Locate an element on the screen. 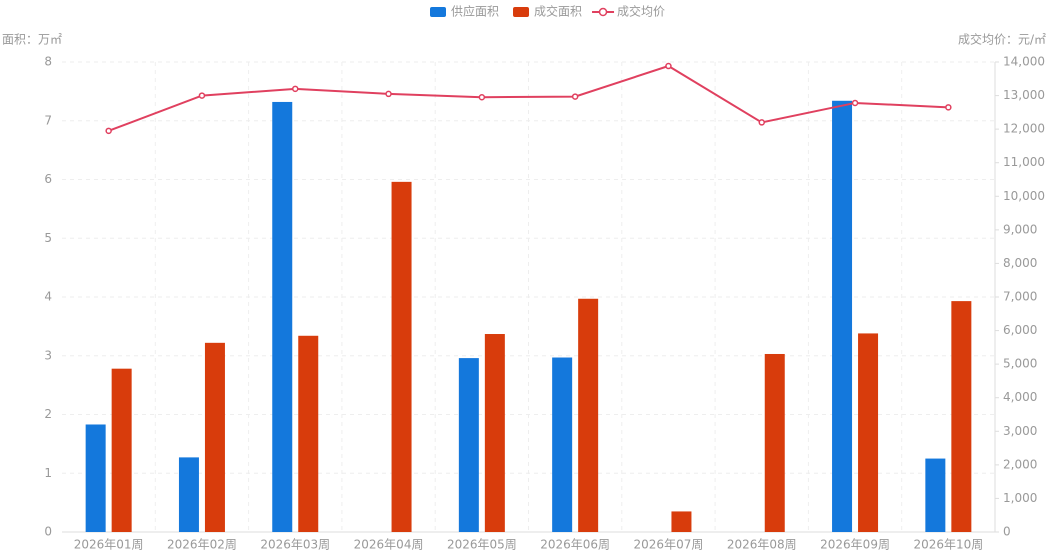 Image resolution: width=1048 pixels, height=559 pixels. y-tick-label: 7 is located at coordinates (48, 120).